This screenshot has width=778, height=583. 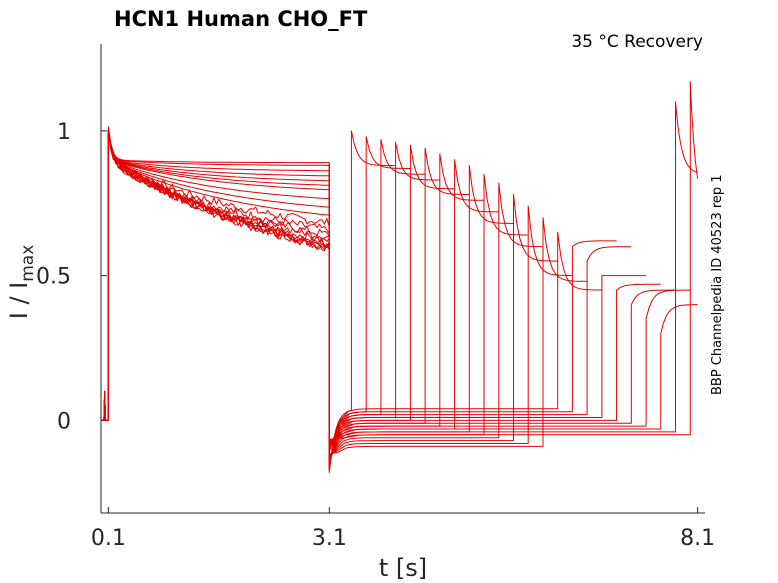 What do you see at coordinates (329, 538) in the screenshot?
I see `x-tick-label: 3.1` at bounding box center [329, 538].